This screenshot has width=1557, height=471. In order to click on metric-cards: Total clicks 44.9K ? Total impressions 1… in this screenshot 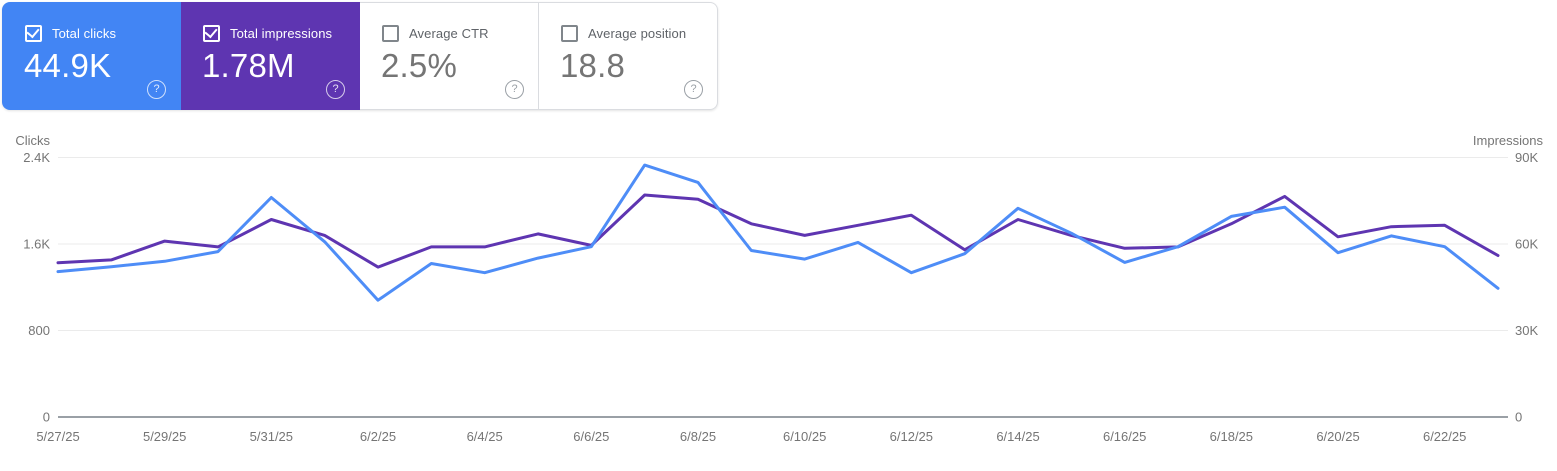, I will do `click(360, 56)`.